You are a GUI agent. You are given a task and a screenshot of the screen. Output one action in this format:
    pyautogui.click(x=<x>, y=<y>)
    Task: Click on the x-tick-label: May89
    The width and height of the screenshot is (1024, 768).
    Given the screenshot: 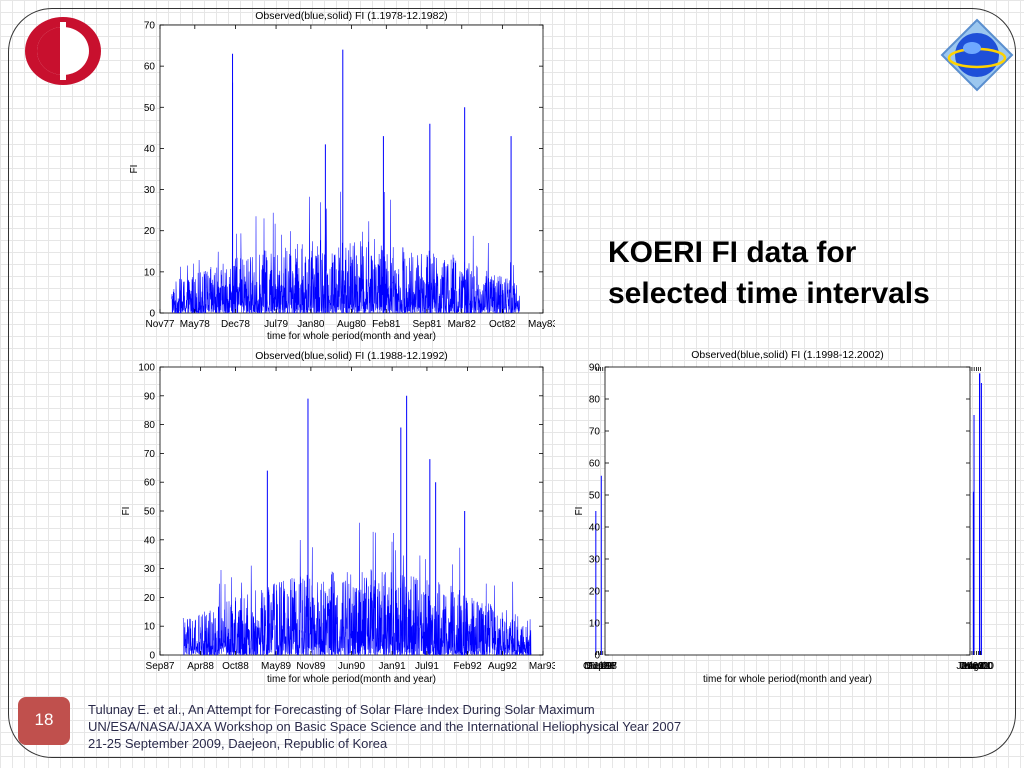 What is the action you would take?
    pyautogui.click(x=276, y=666)
    